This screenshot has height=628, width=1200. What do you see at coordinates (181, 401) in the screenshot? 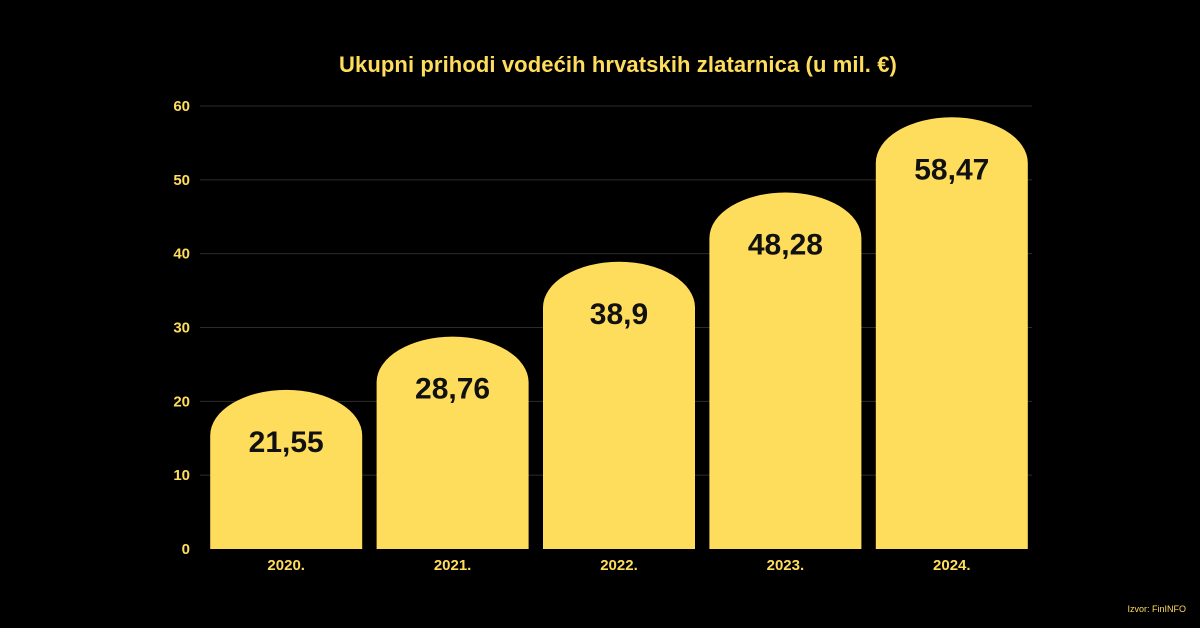
I see `y-tick-label: 20` at bounding box center [181, 401].